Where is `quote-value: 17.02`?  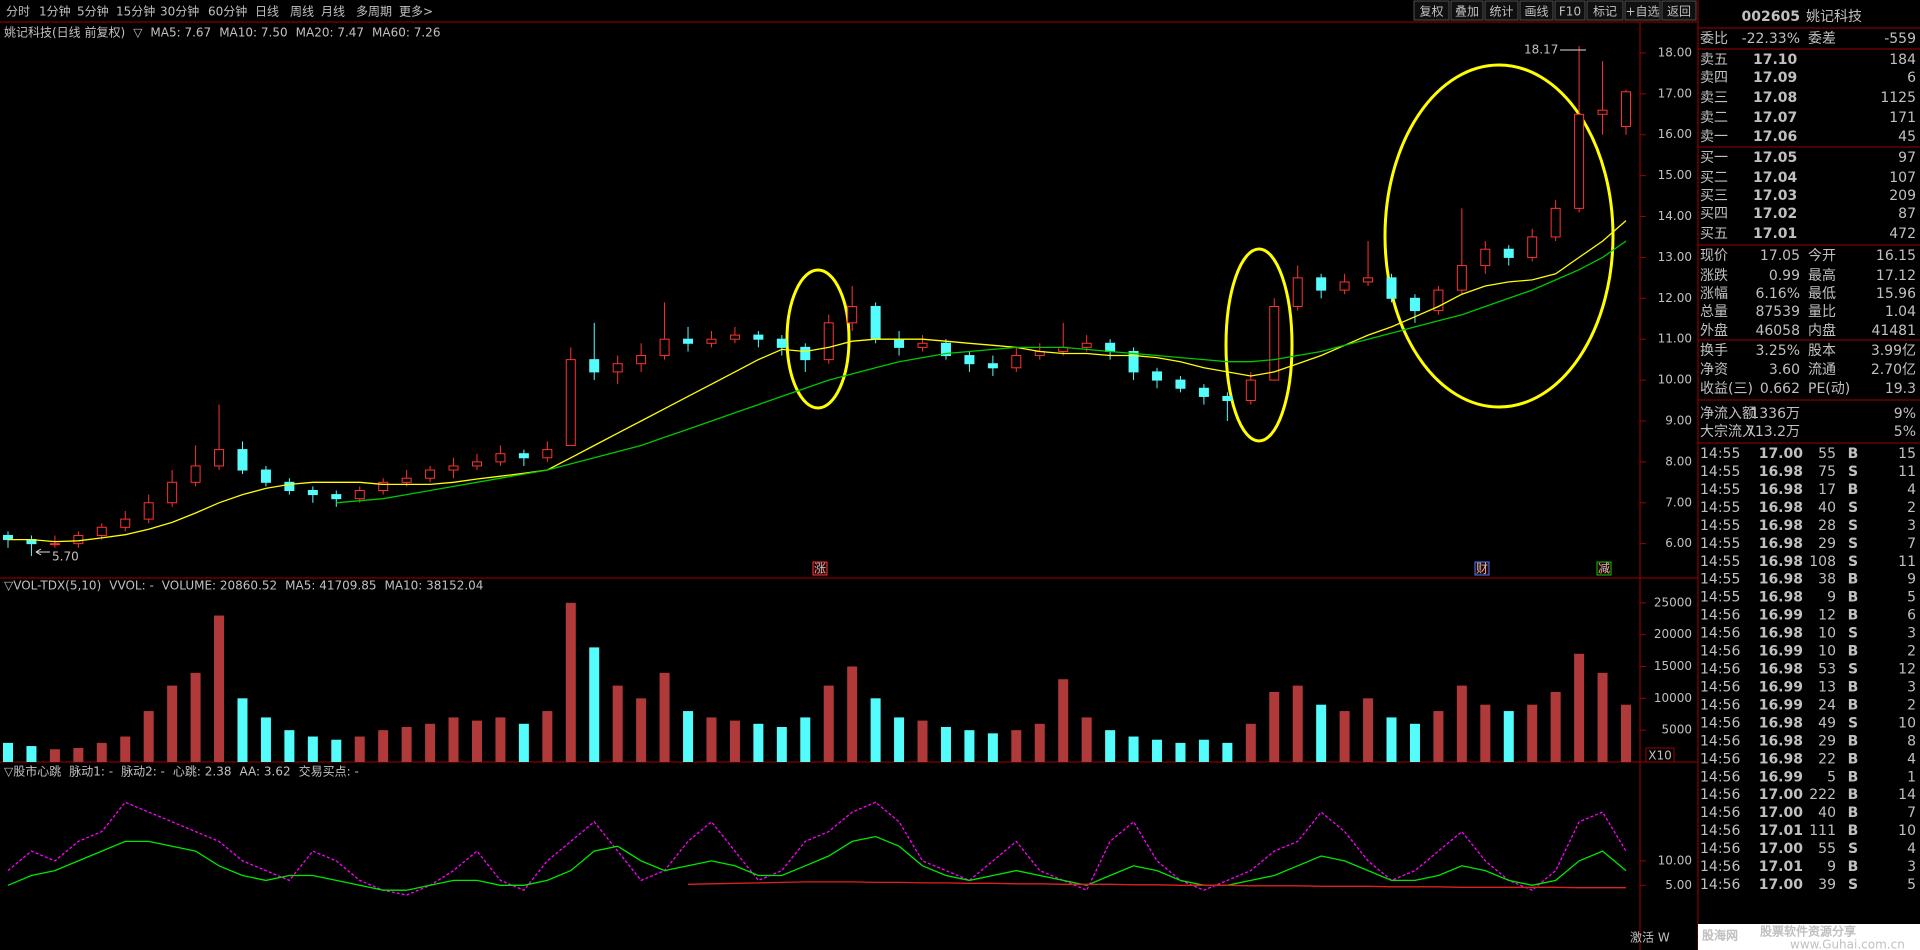 quote-value: 17.02 is located at coordinates (1775, 214).